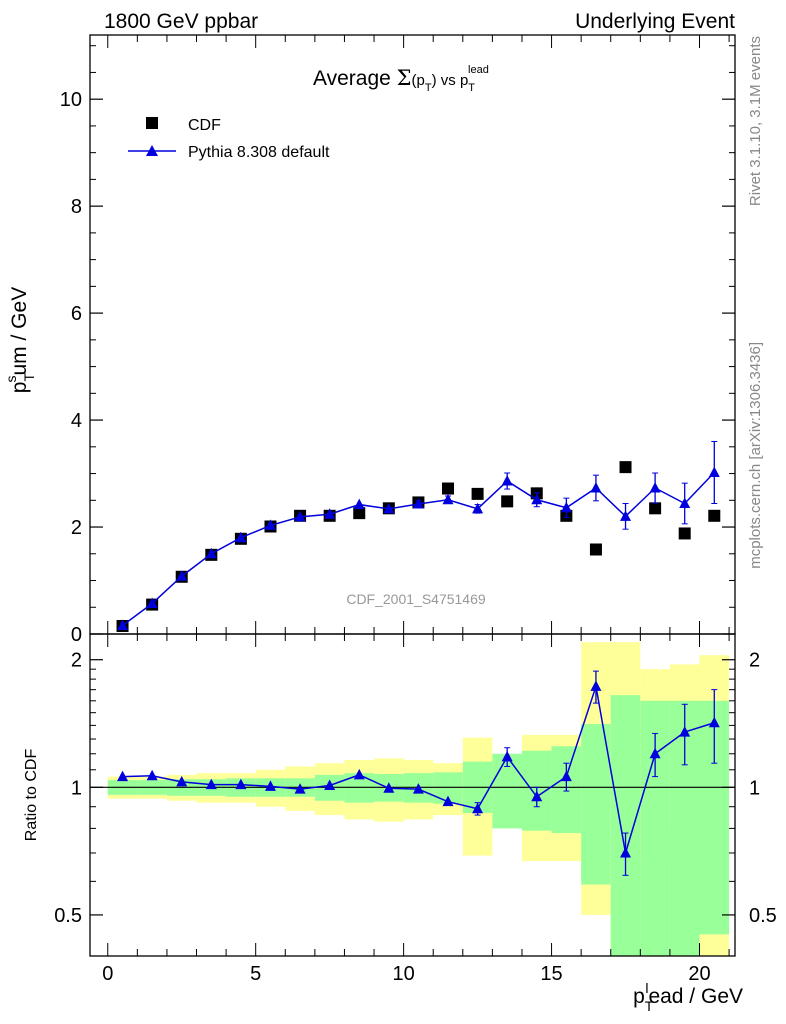 This screenshot has height=1024, width=786. What do you see at coordinates (754, 661) in the screenshot?
I see `lower-y-tick-label-right: 2` at bounding box center [754, 661].